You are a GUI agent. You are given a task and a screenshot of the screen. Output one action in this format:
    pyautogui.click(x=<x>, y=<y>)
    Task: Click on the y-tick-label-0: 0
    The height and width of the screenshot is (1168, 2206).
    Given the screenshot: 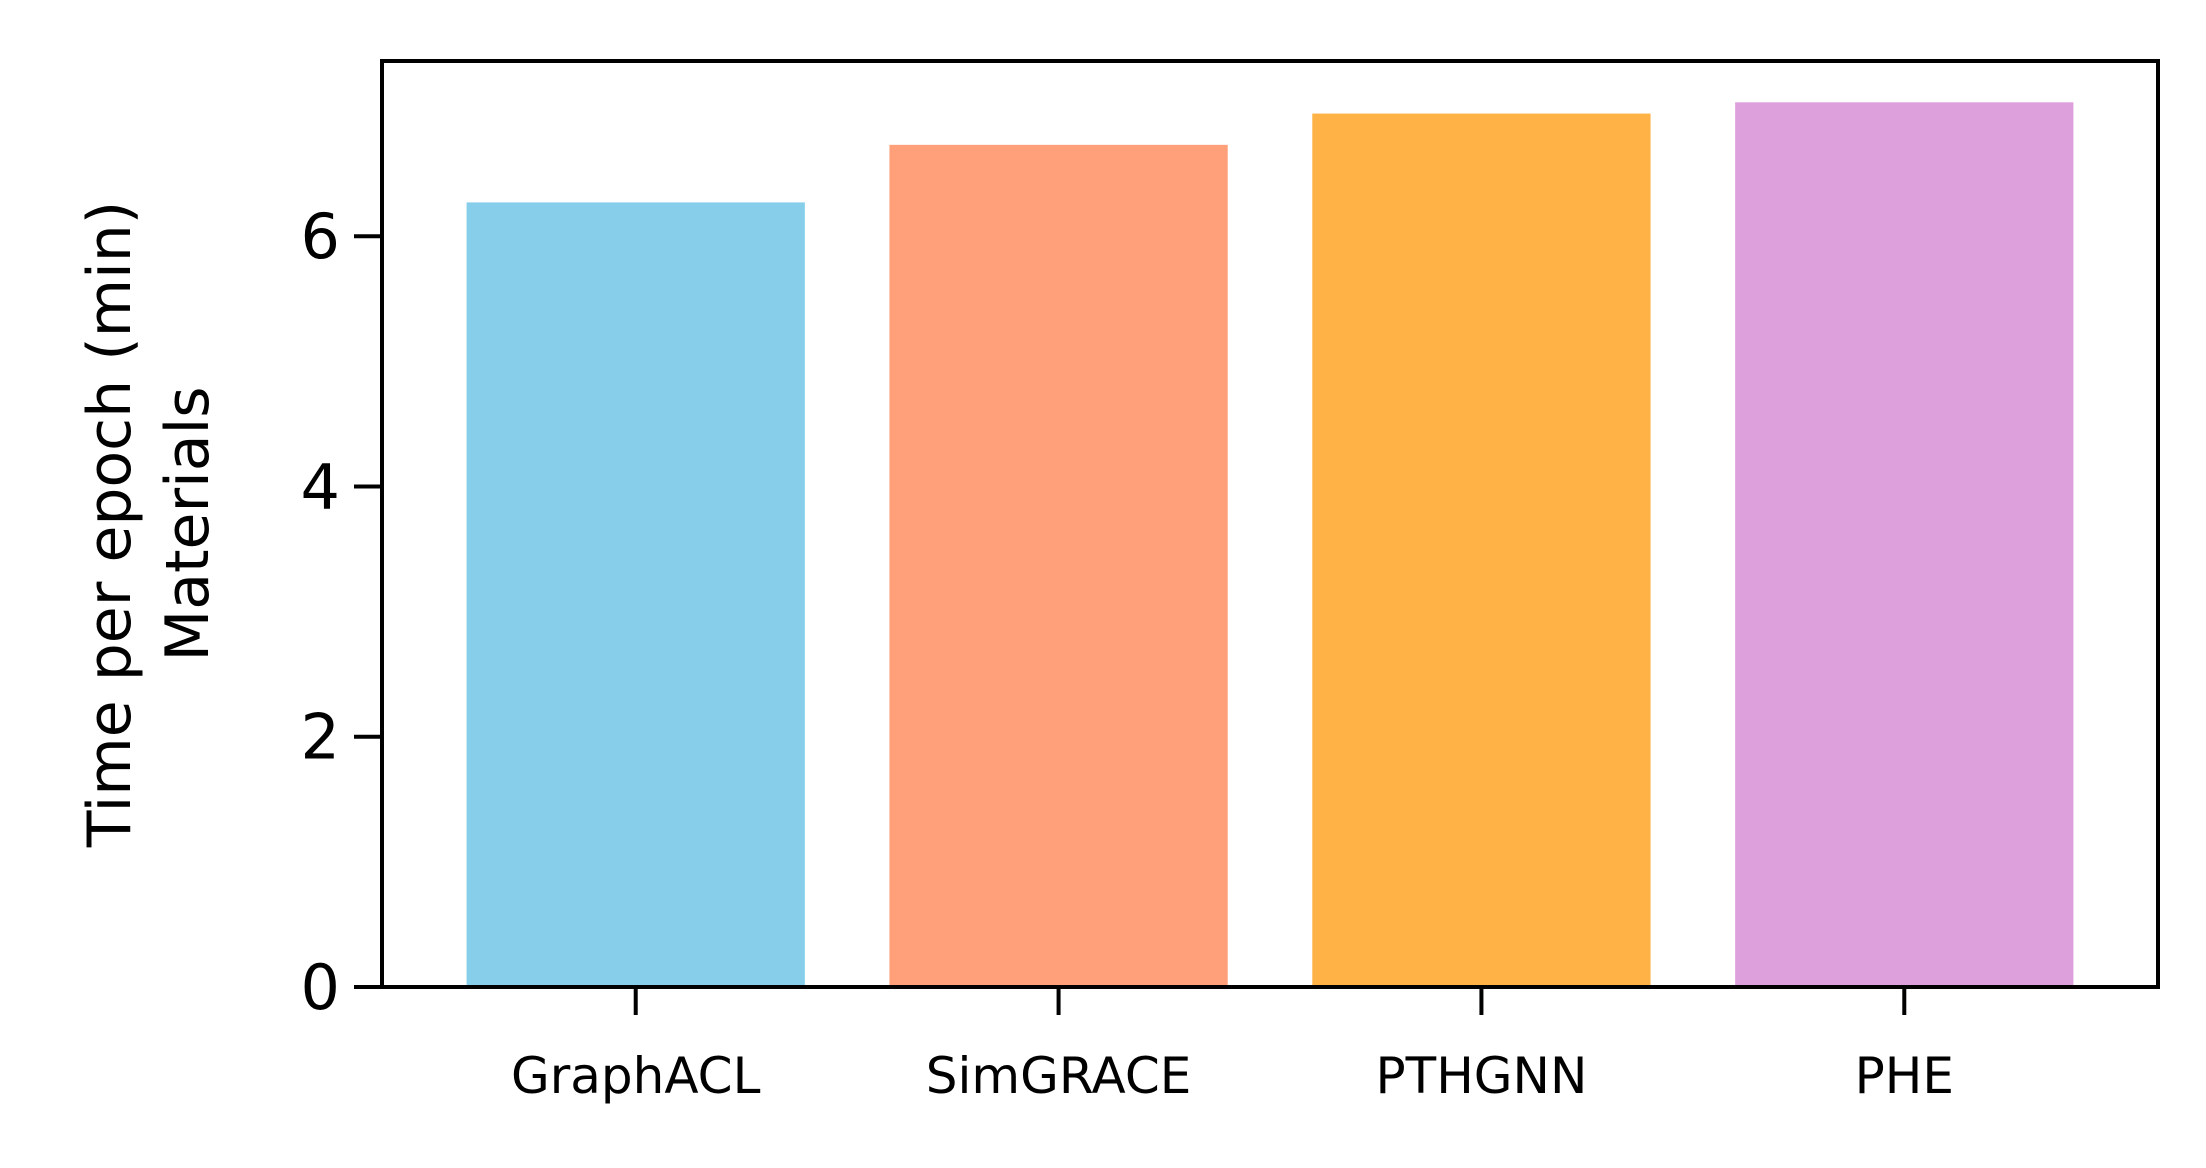 What is the action you would take?
    pyautogui.click(x=320, y=987)
    